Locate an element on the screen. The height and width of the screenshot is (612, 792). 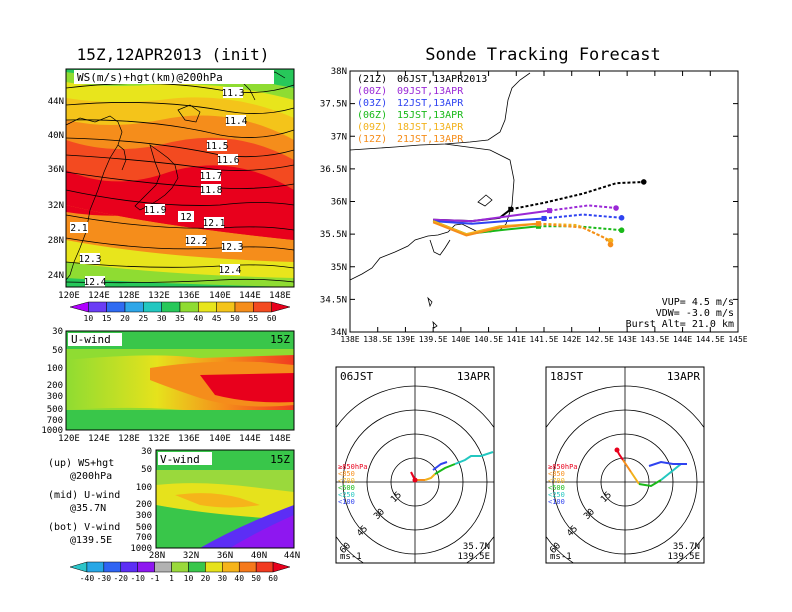
svg-text: 11.4 is located at coordinates (236, 121).